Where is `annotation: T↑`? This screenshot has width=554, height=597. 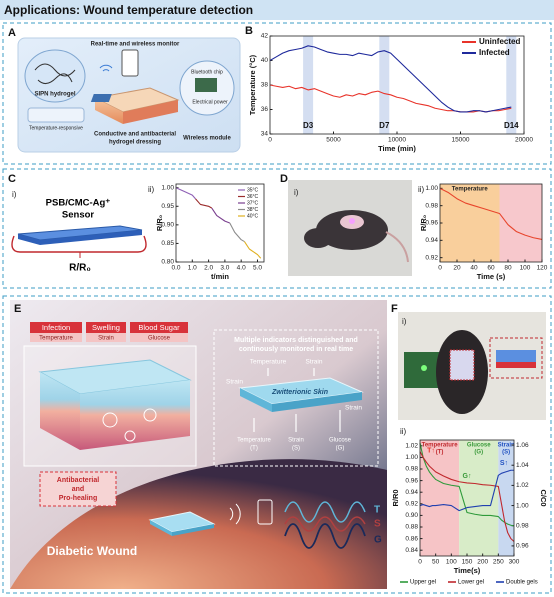
annotation: T↑ is located at coordinates (431, 450).